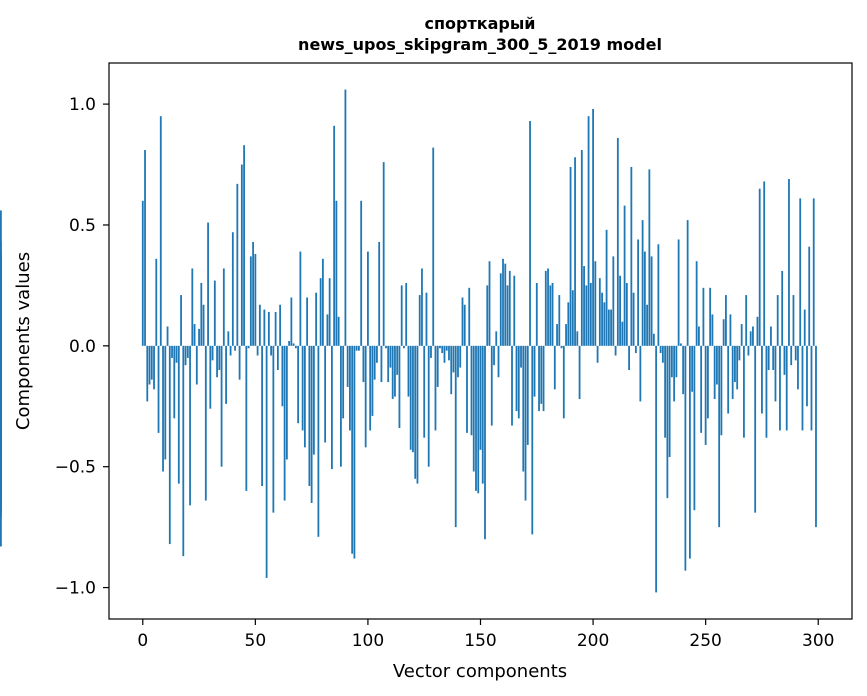  What do you see at coordinates (82, 226) in the screenshot?
I see `y-tick-label: 0.5` at bounding box center [82, 226].